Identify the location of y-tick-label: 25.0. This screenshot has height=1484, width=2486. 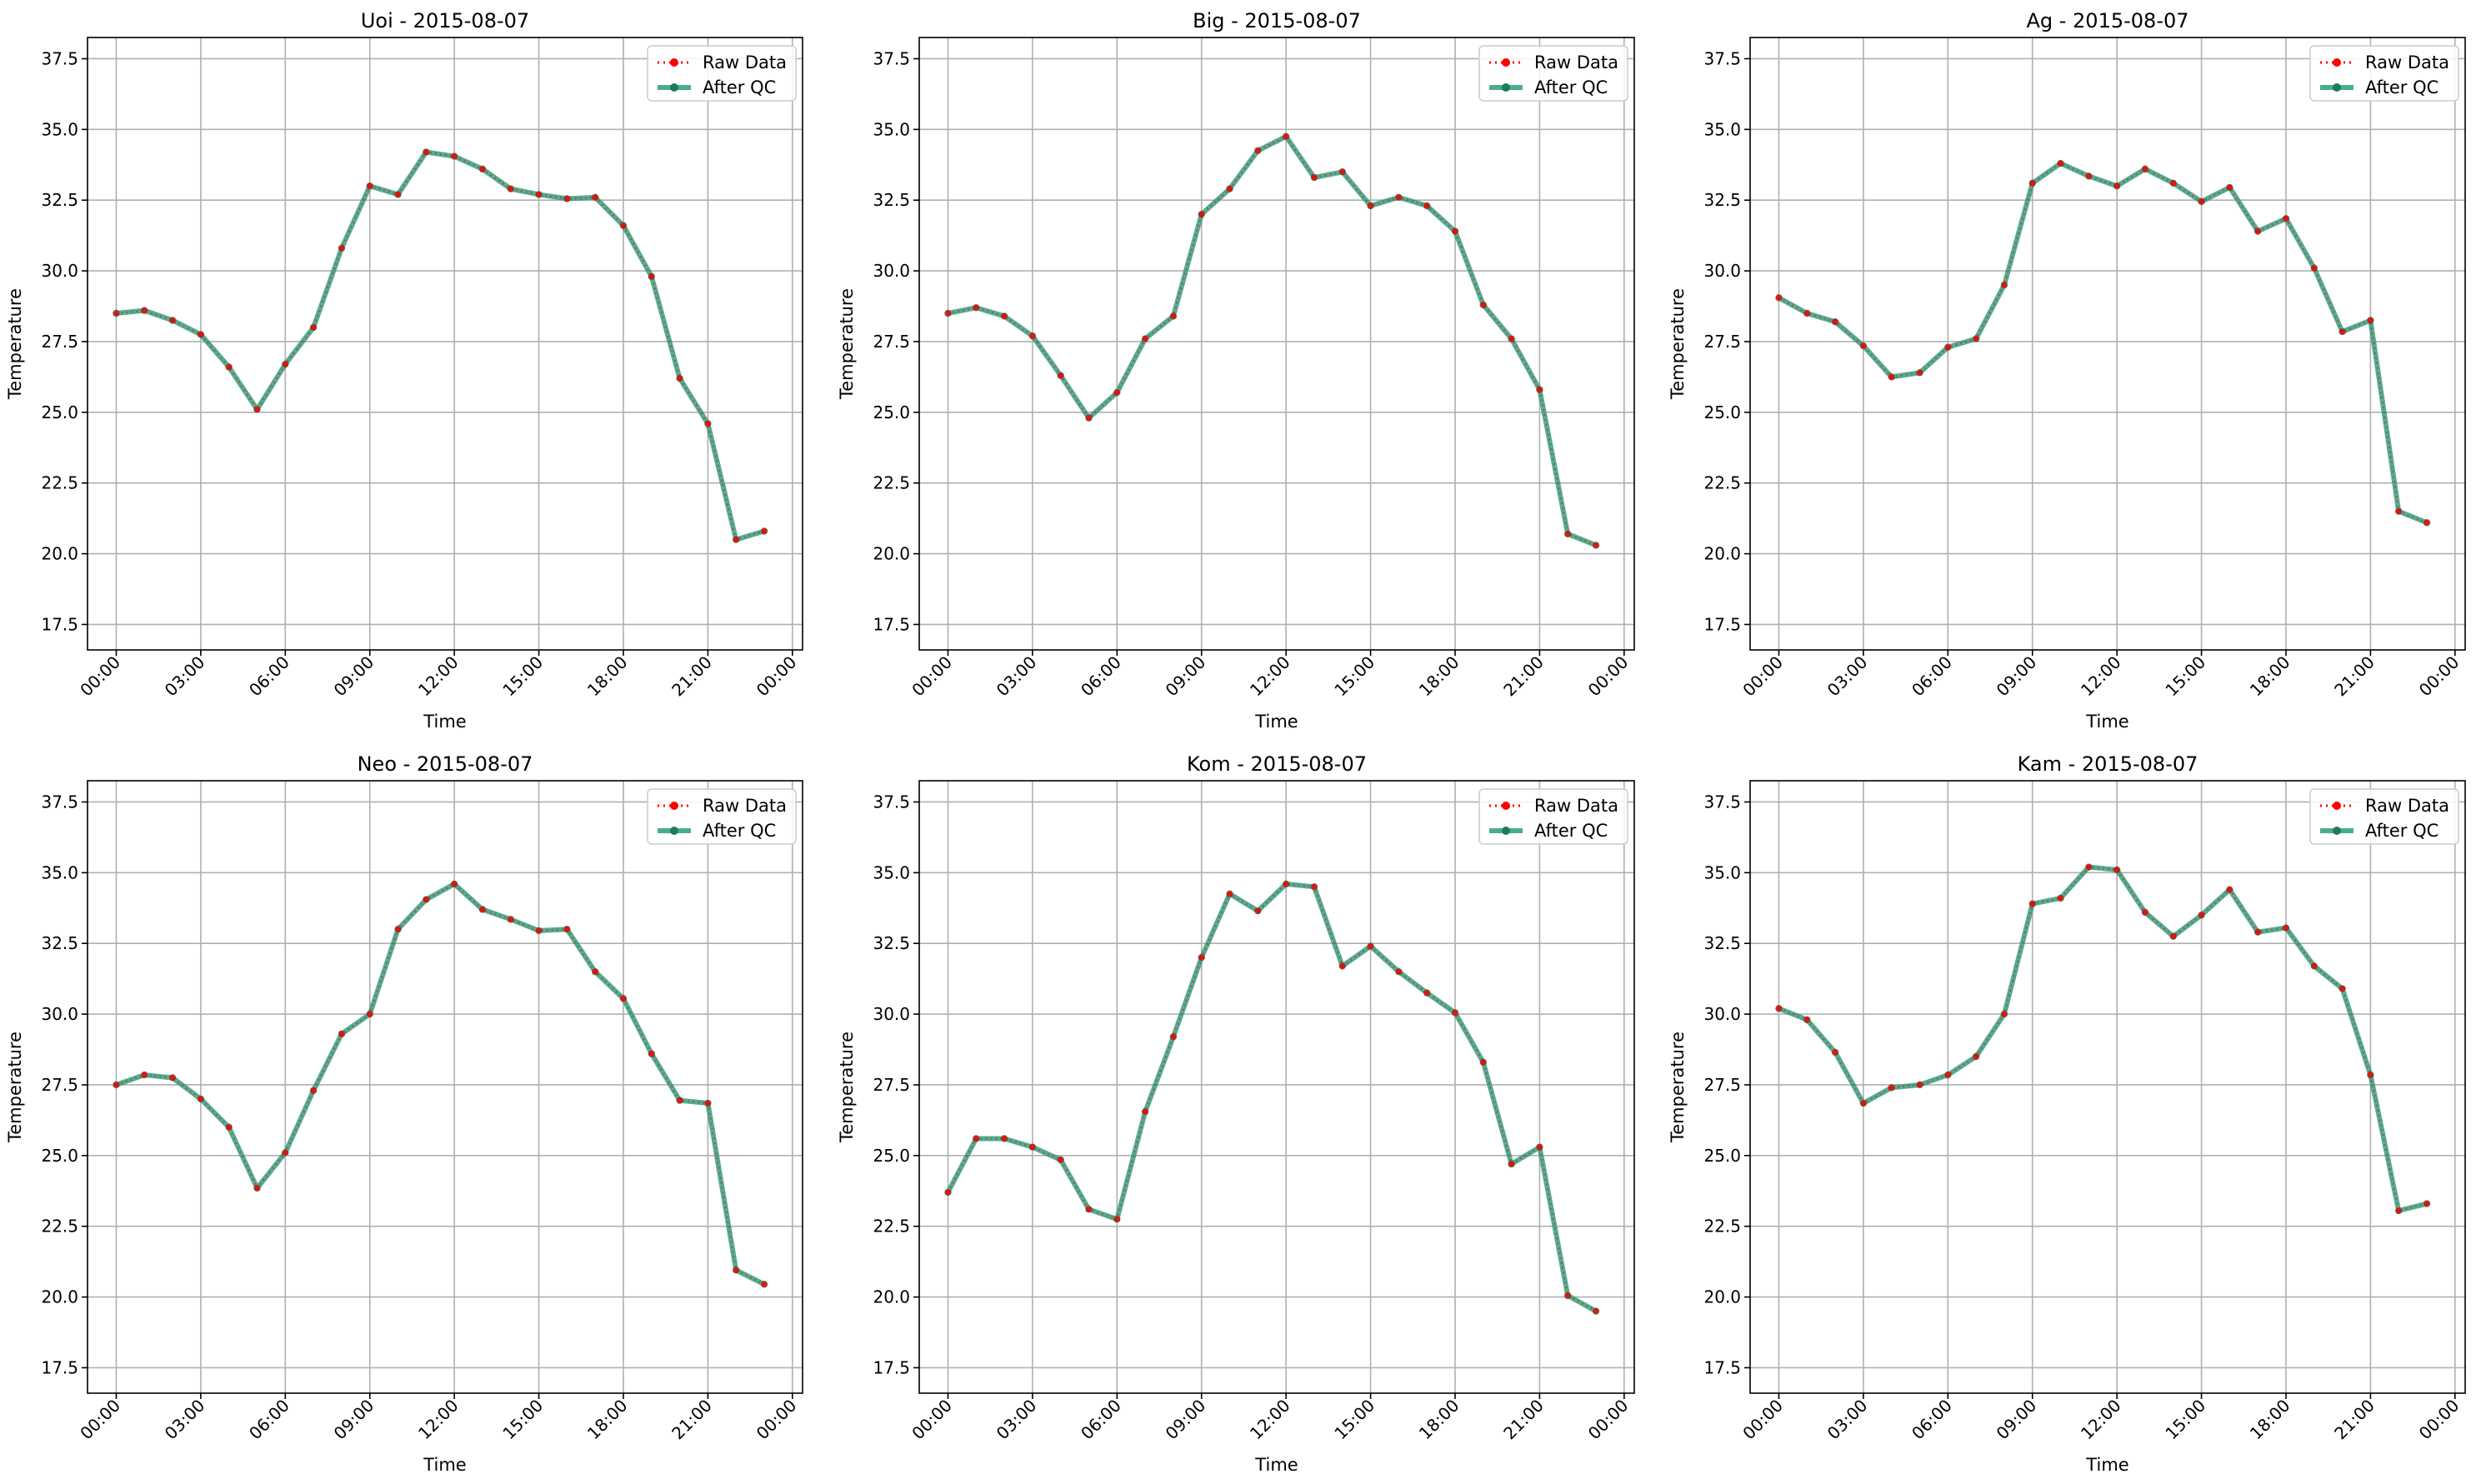
(892, 1156).